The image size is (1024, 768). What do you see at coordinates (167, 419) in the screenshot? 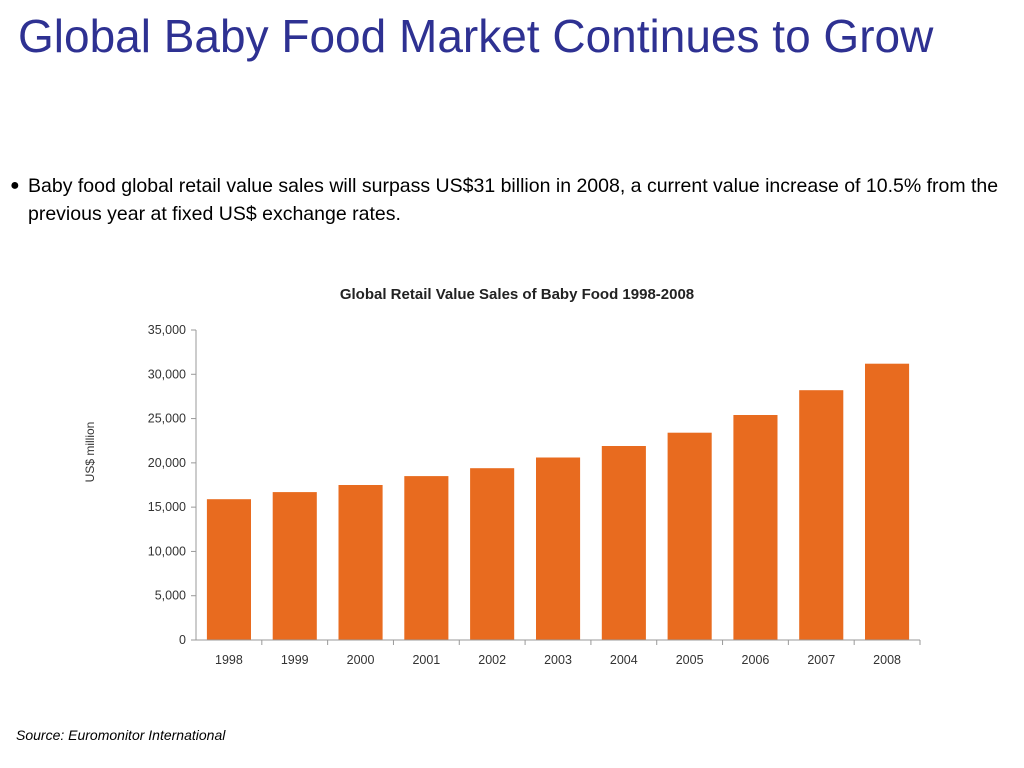
I see `y-tick-label: 25,000` at bounding box center [167, 419].